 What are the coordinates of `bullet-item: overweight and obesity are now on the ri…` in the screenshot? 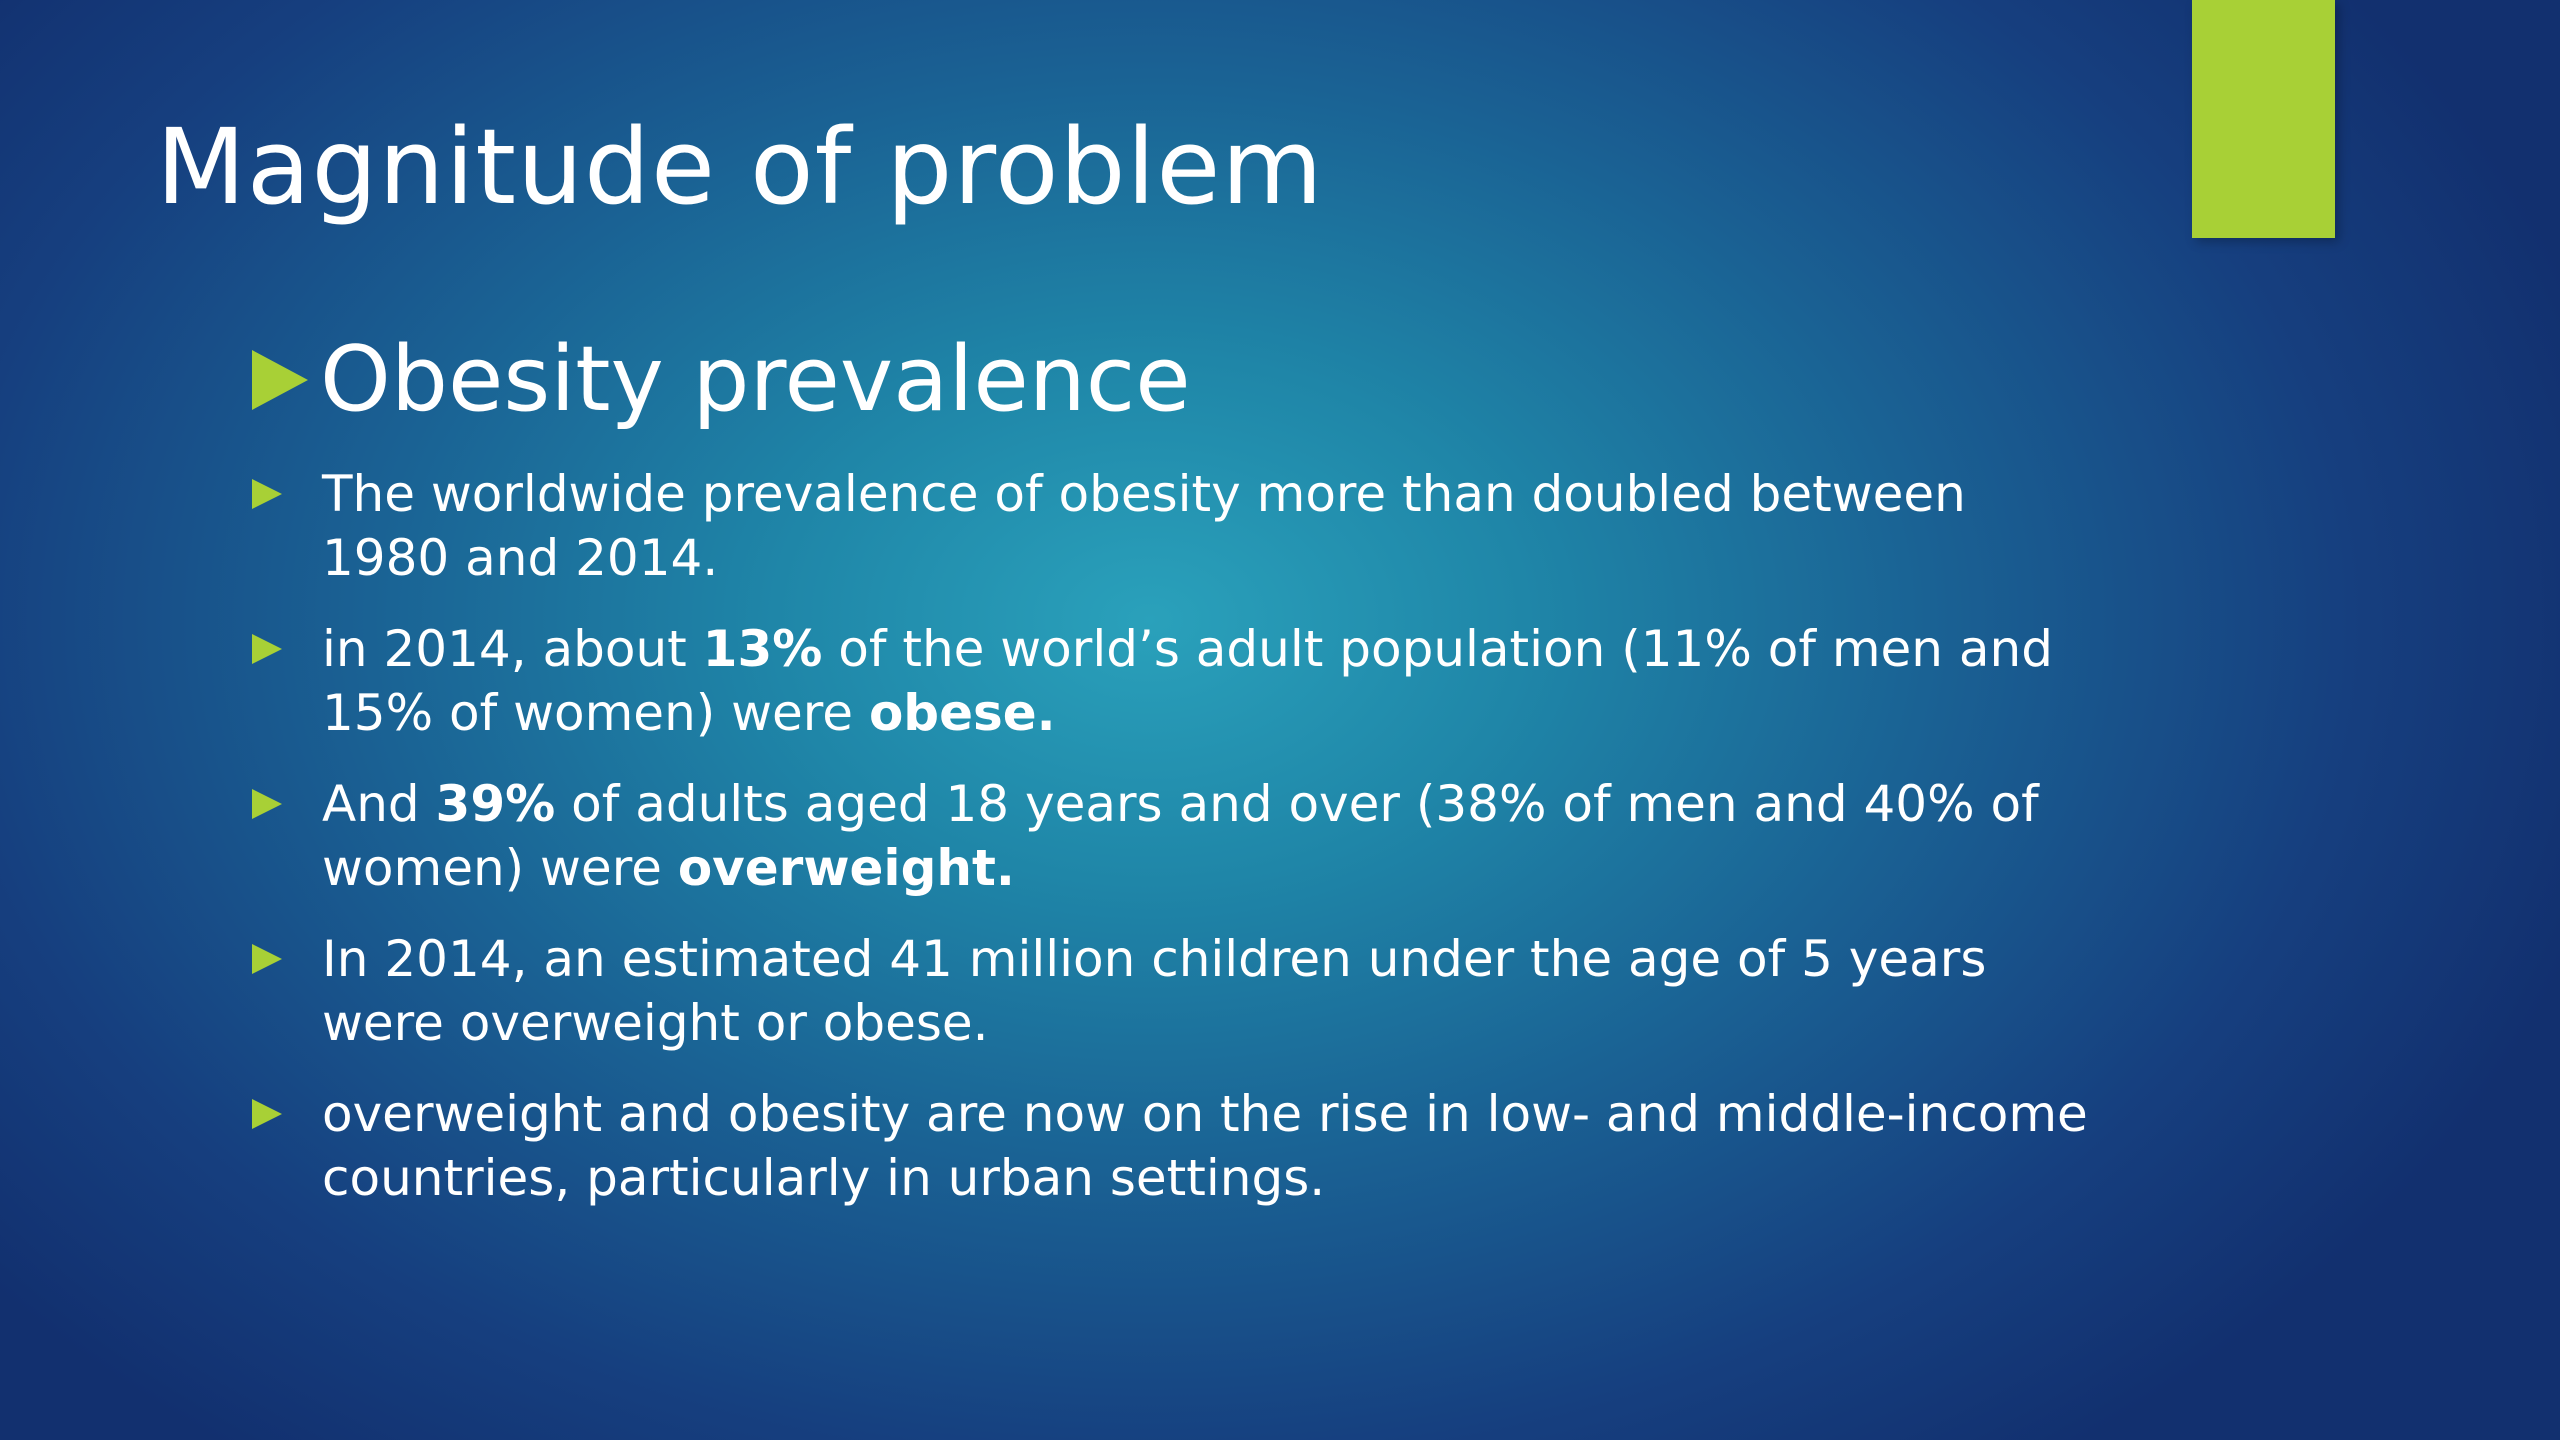 It's located at (1177, 1146).